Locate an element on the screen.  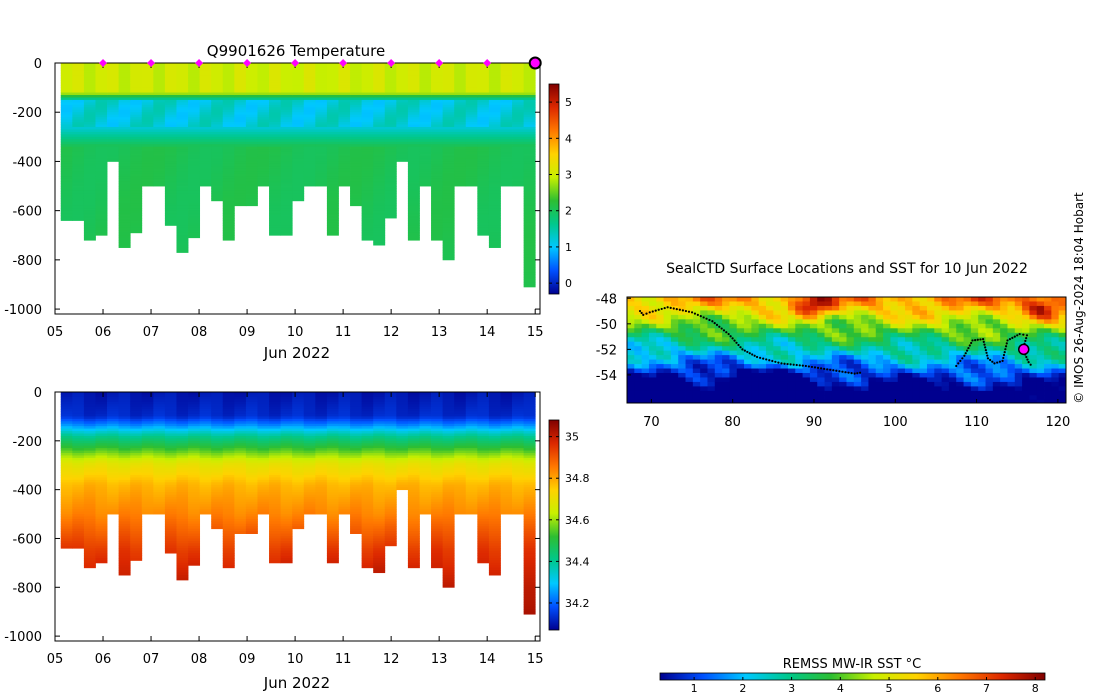
temperature-chart-title: Q9901626 Temperature is located at coordinates (296, 51).